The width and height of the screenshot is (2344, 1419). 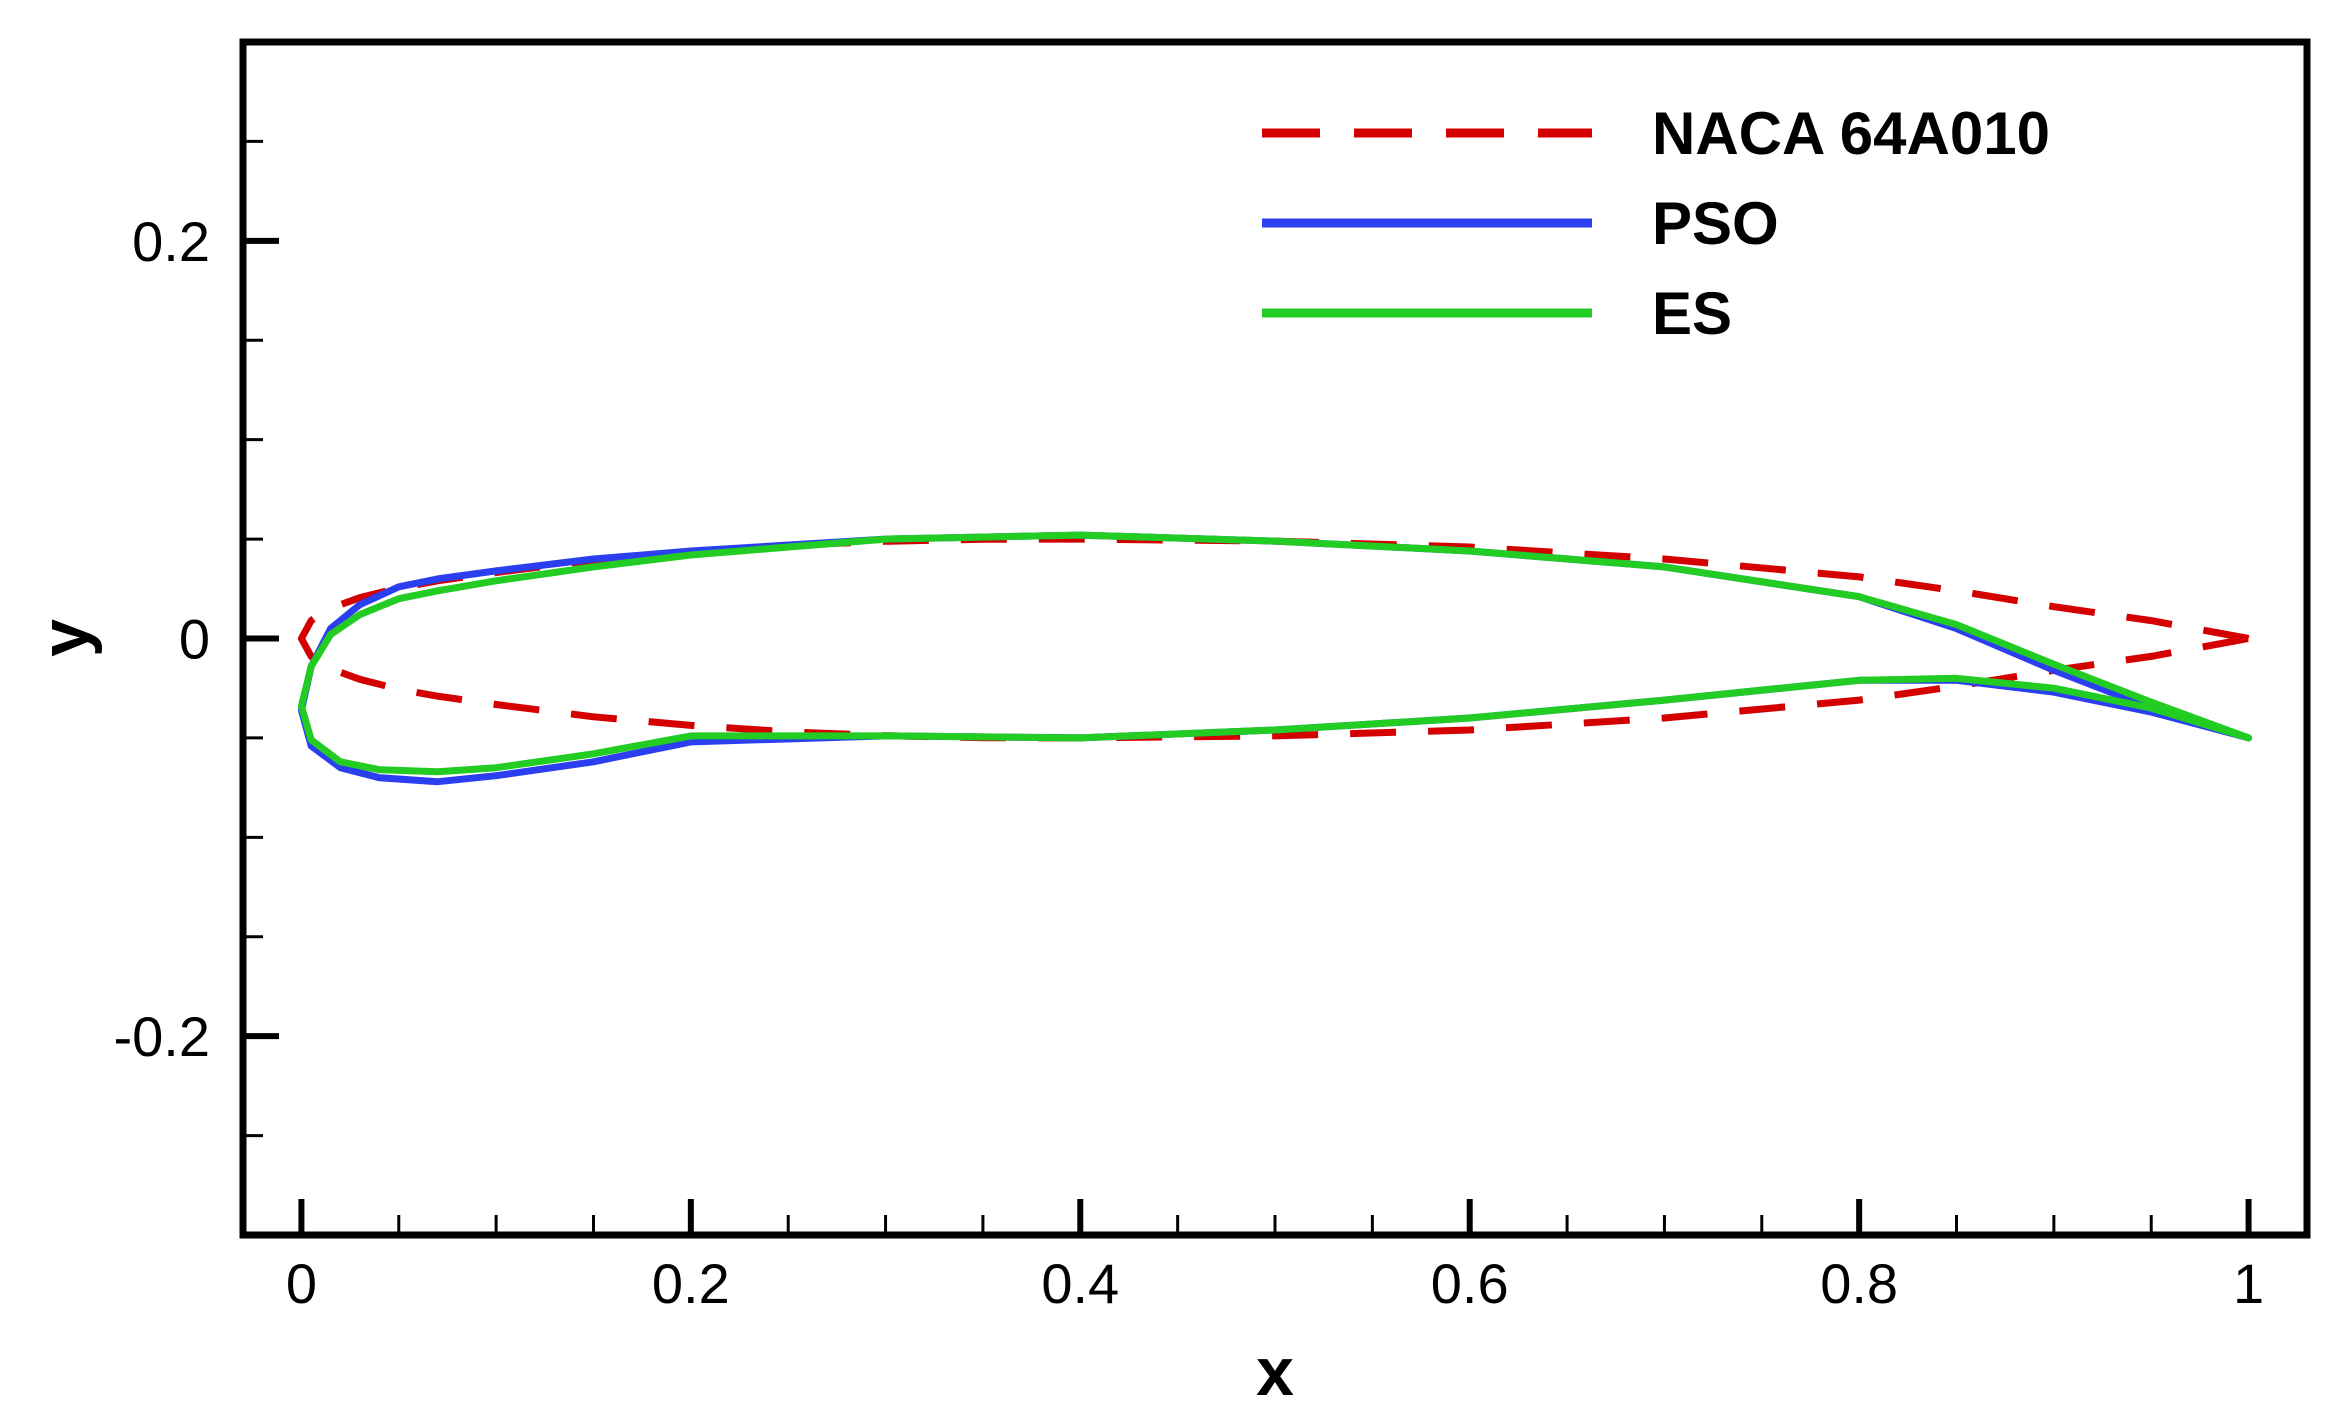 I want to click on y-tick-label: 0, so click(x=194, y=639).